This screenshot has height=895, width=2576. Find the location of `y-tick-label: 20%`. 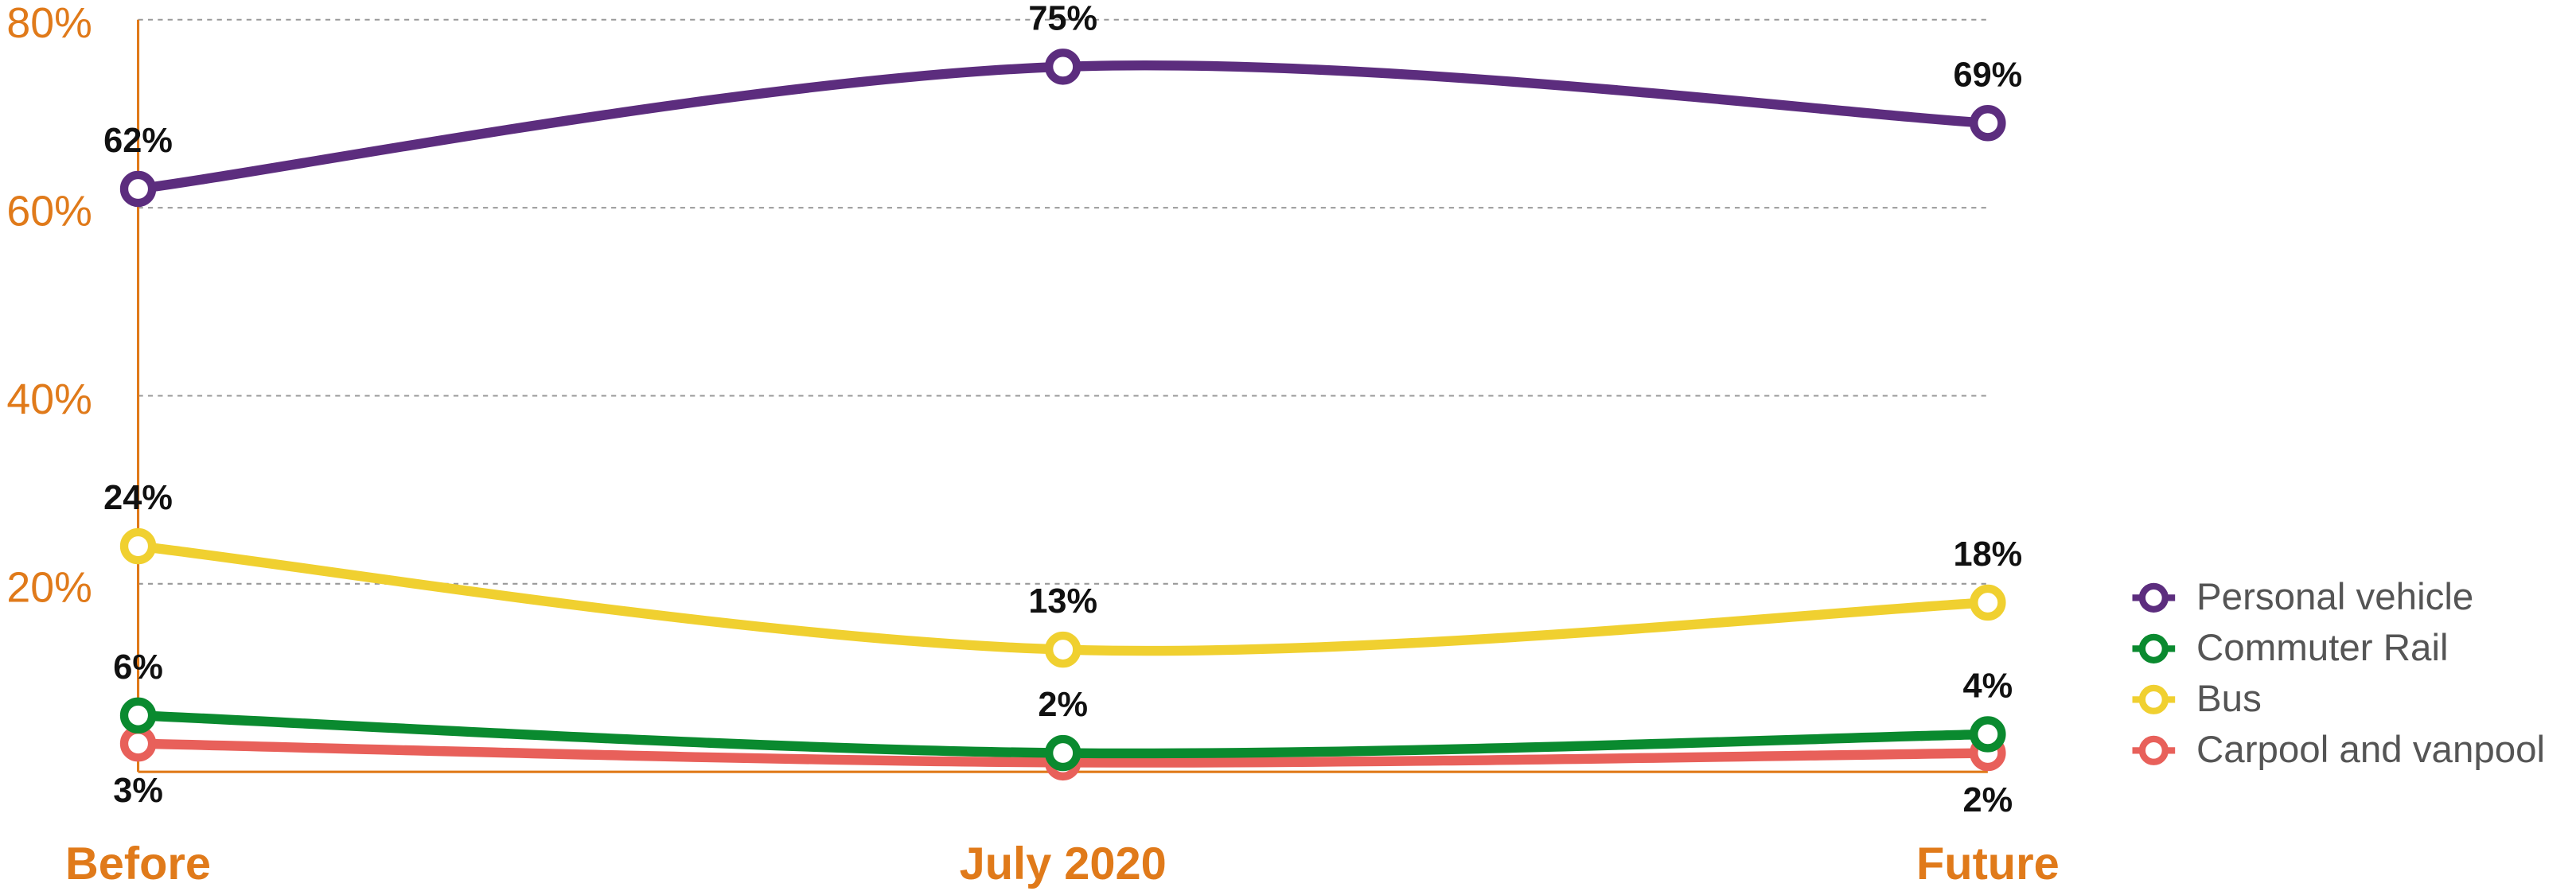

y-tick-label: 20% is located at coordinates (49, 587).